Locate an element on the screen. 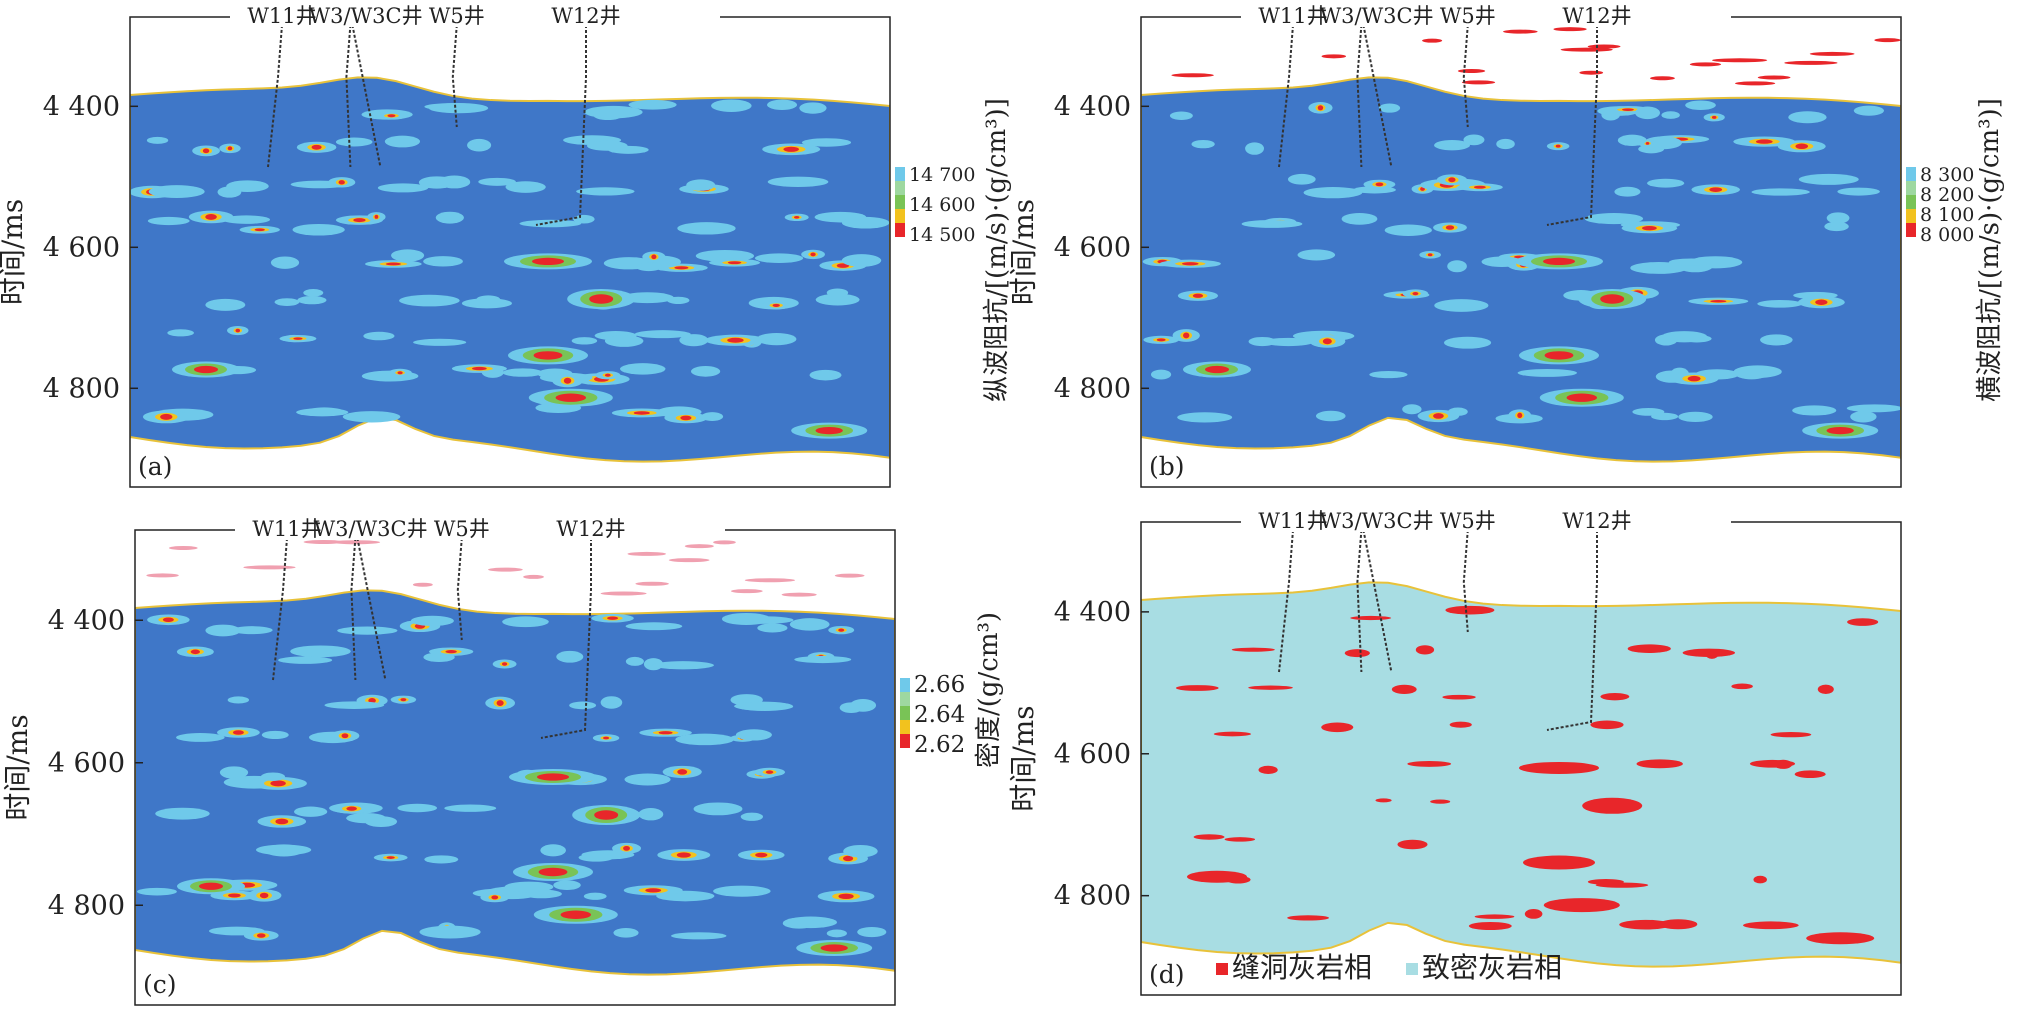  colorbar-tick-label: 2.66 is located at coordinates (939, 685).